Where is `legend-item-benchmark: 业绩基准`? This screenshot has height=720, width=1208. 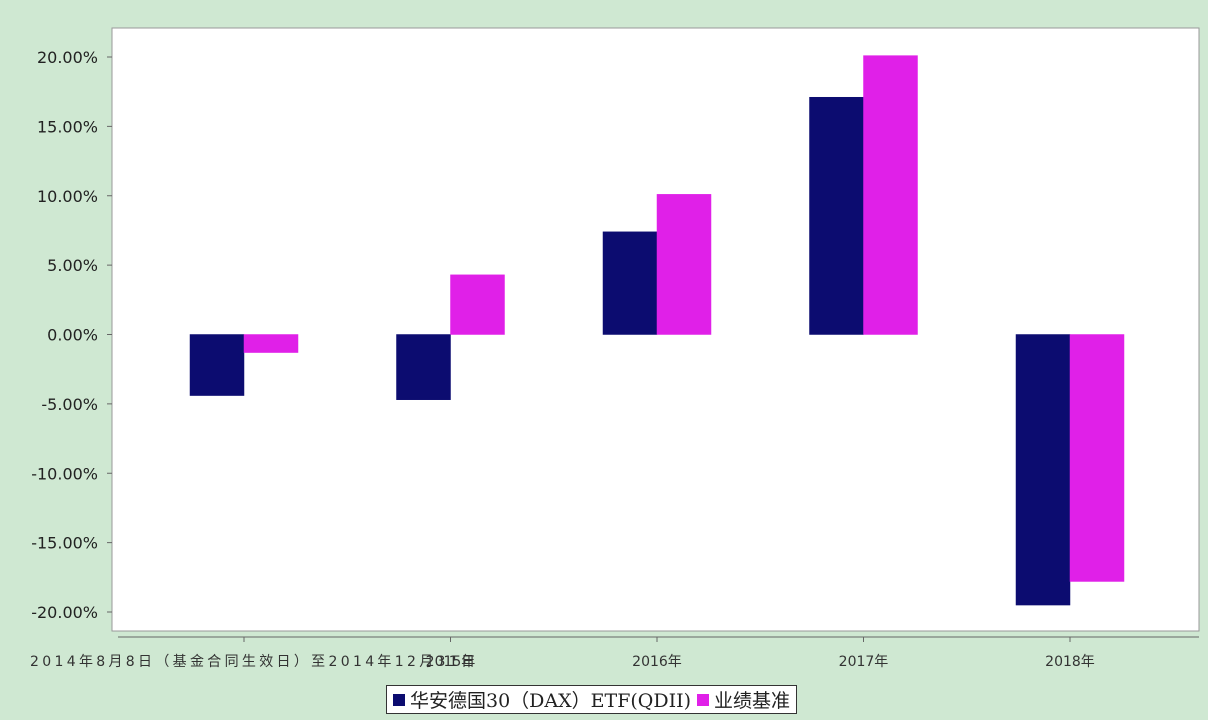
legend-item-benchmark: 业绩基准 is located at coordinates (743, 699).